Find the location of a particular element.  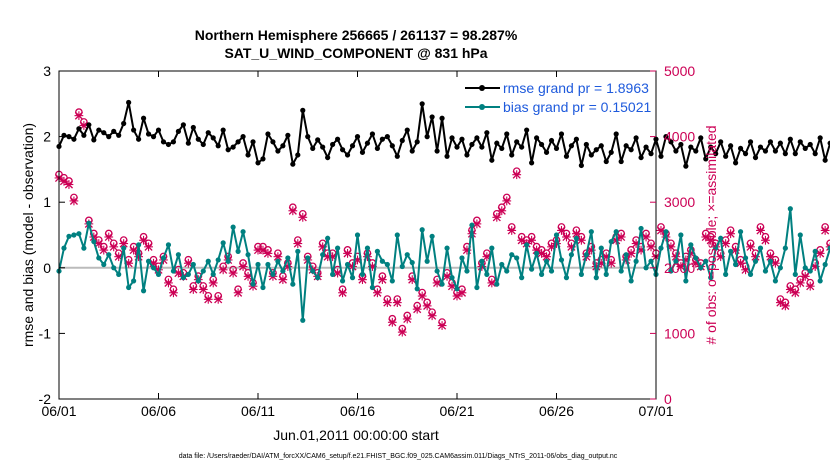

legend-rmse-label: rmse grand pr = 1.8963 is located at coordinates (576, 88).